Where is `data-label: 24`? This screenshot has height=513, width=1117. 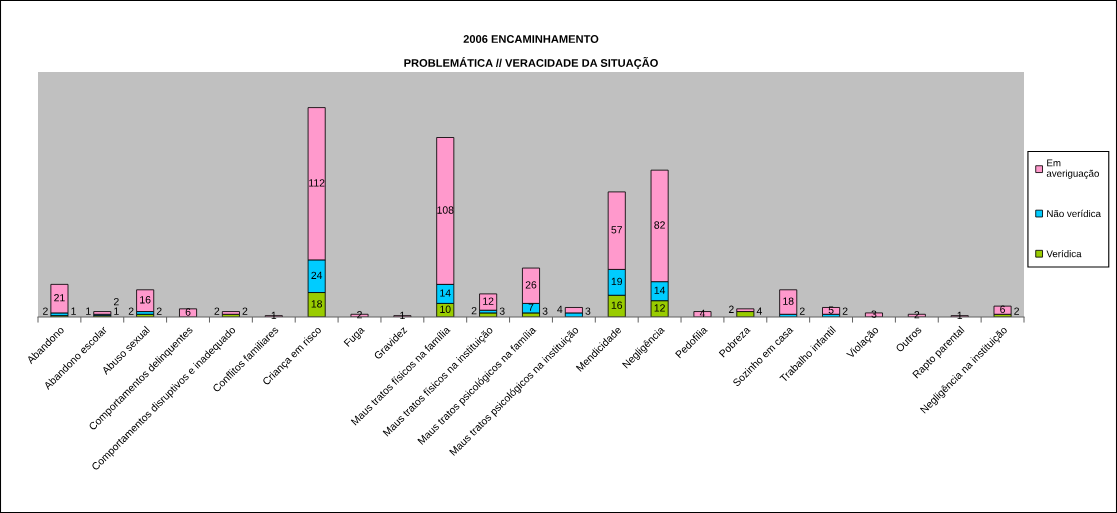 data-label: 24 is located at coordinates (317, 275).